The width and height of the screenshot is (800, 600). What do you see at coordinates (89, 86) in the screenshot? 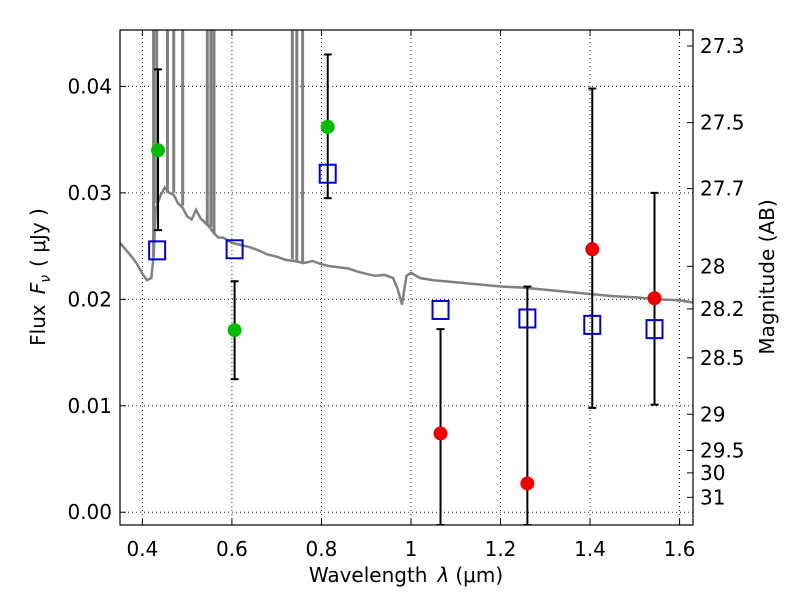
I see `y-tick-label: 0.04` at bounding box center [89, 86].